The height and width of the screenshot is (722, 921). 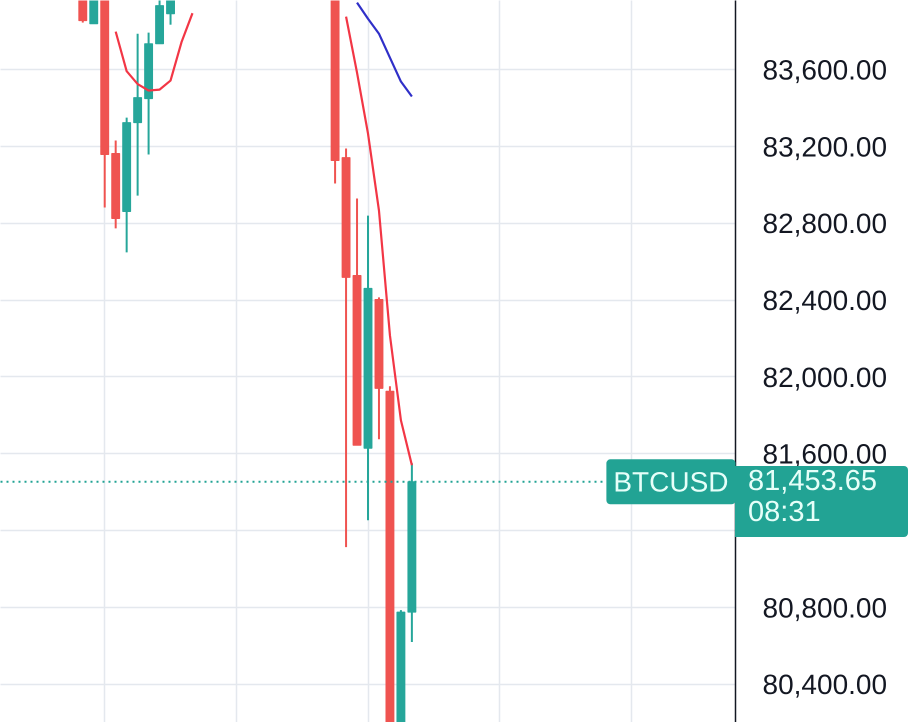 I want to click on y-tick-label: 80,800.00, so click(x=825, y=608).